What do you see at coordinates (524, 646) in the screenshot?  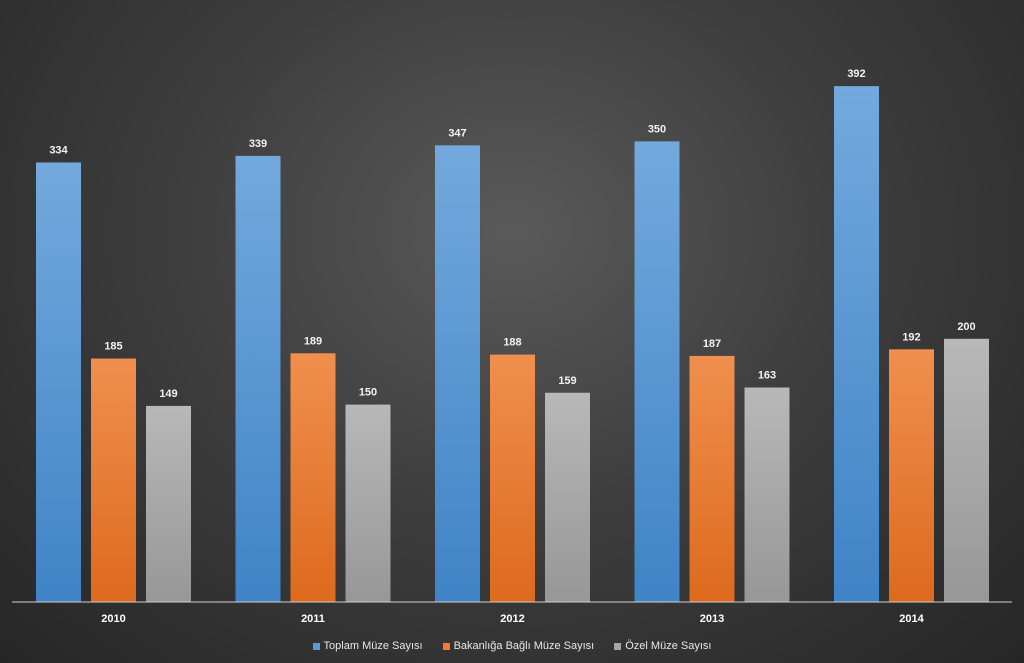 I see `legend-label-bakanlik: Bakanlığa Bağlı Müze Sayısı` at bounding box center [524, 646].